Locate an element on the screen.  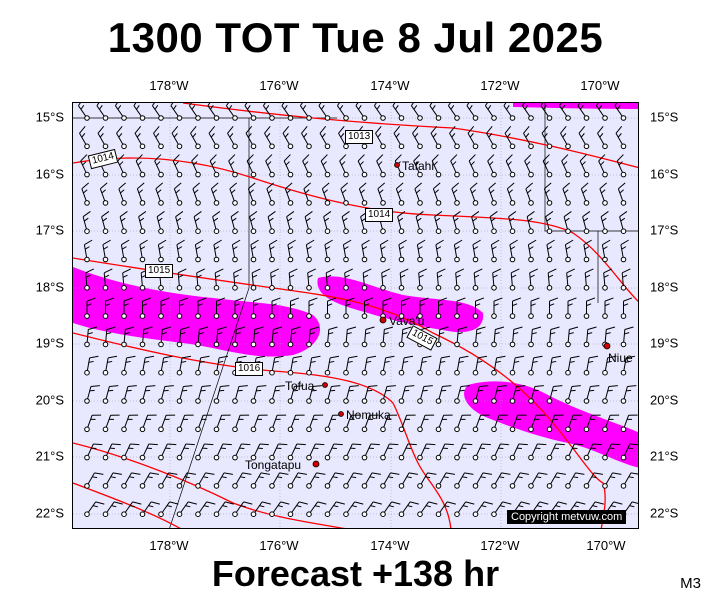
island-tofua is located at coordinates (325, 385).